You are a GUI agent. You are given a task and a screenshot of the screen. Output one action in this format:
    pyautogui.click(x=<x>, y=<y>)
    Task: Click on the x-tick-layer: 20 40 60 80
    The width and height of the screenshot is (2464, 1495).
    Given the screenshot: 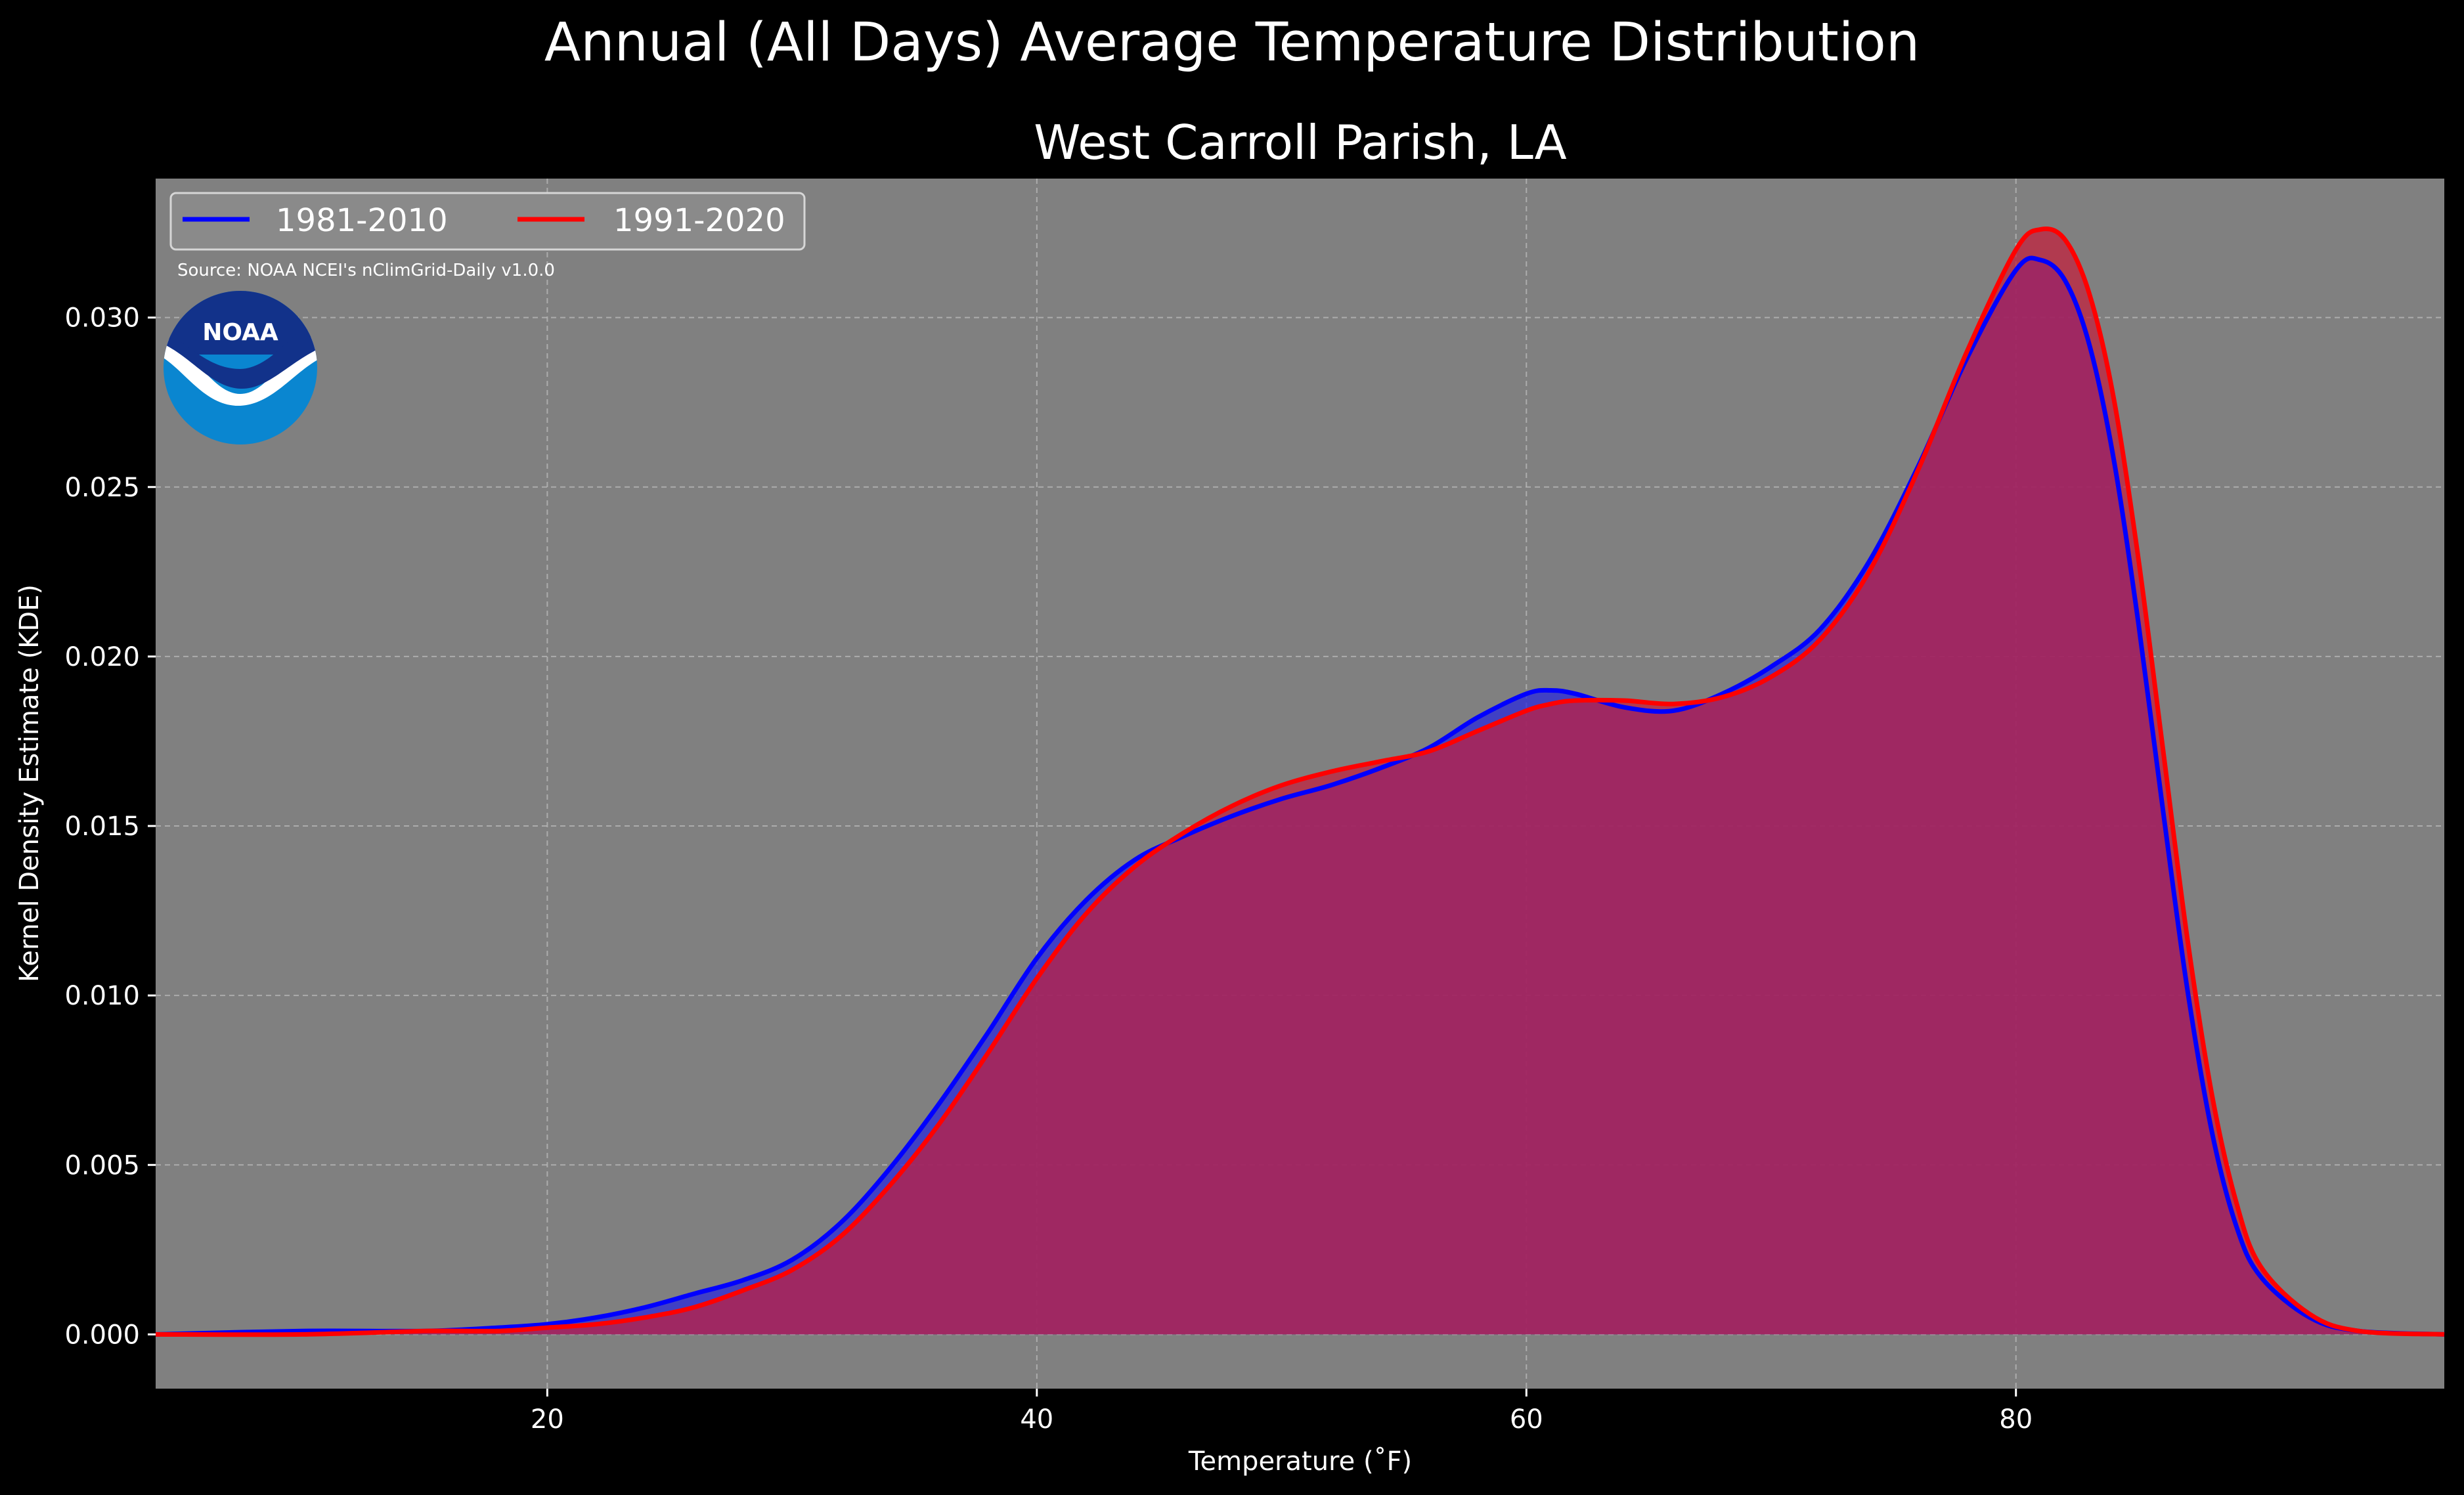 What is the action you would take?
    pyautogui.click(x=1282, y=1412)
    